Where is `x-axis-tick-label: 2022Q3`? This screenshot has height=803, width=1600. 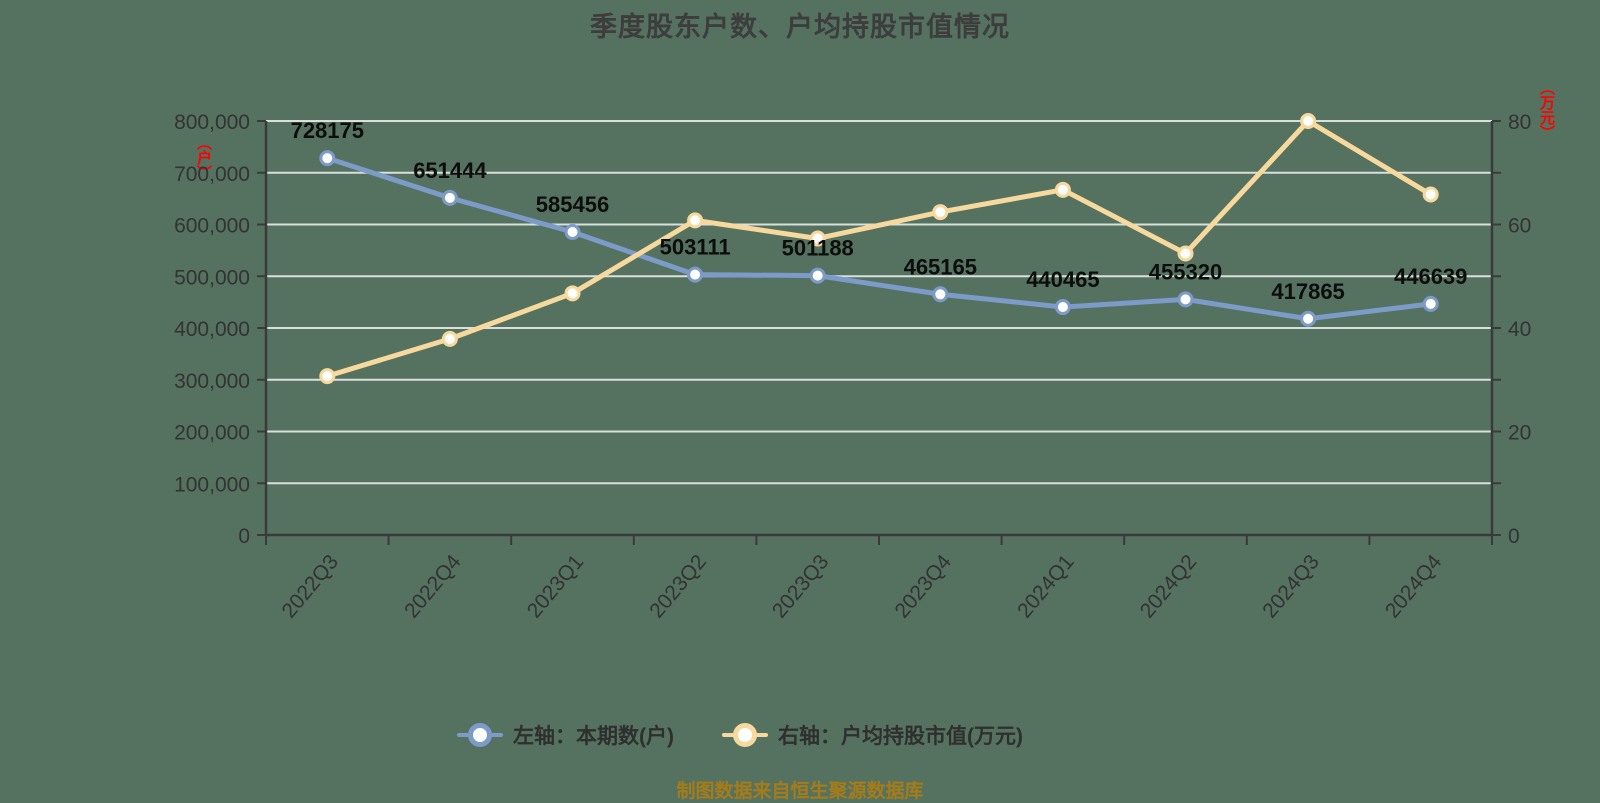
x-axis-tick-label: 2022Q3 is located at coordinates (310, 586).